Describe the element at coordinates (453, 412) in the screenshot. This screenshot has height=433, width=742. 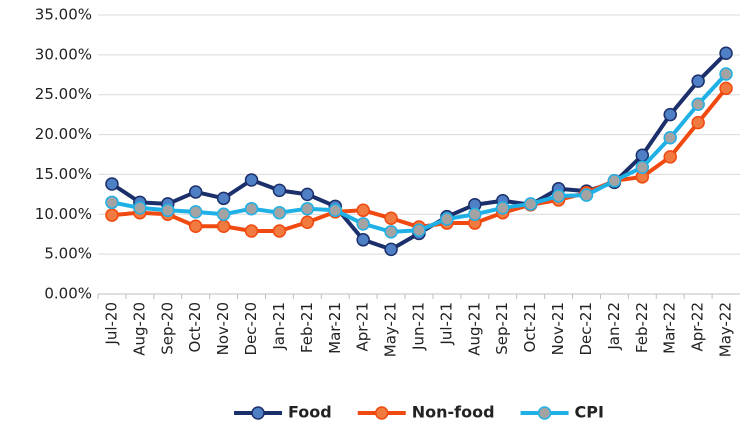
I see `legend-label: Non-food` at that location.